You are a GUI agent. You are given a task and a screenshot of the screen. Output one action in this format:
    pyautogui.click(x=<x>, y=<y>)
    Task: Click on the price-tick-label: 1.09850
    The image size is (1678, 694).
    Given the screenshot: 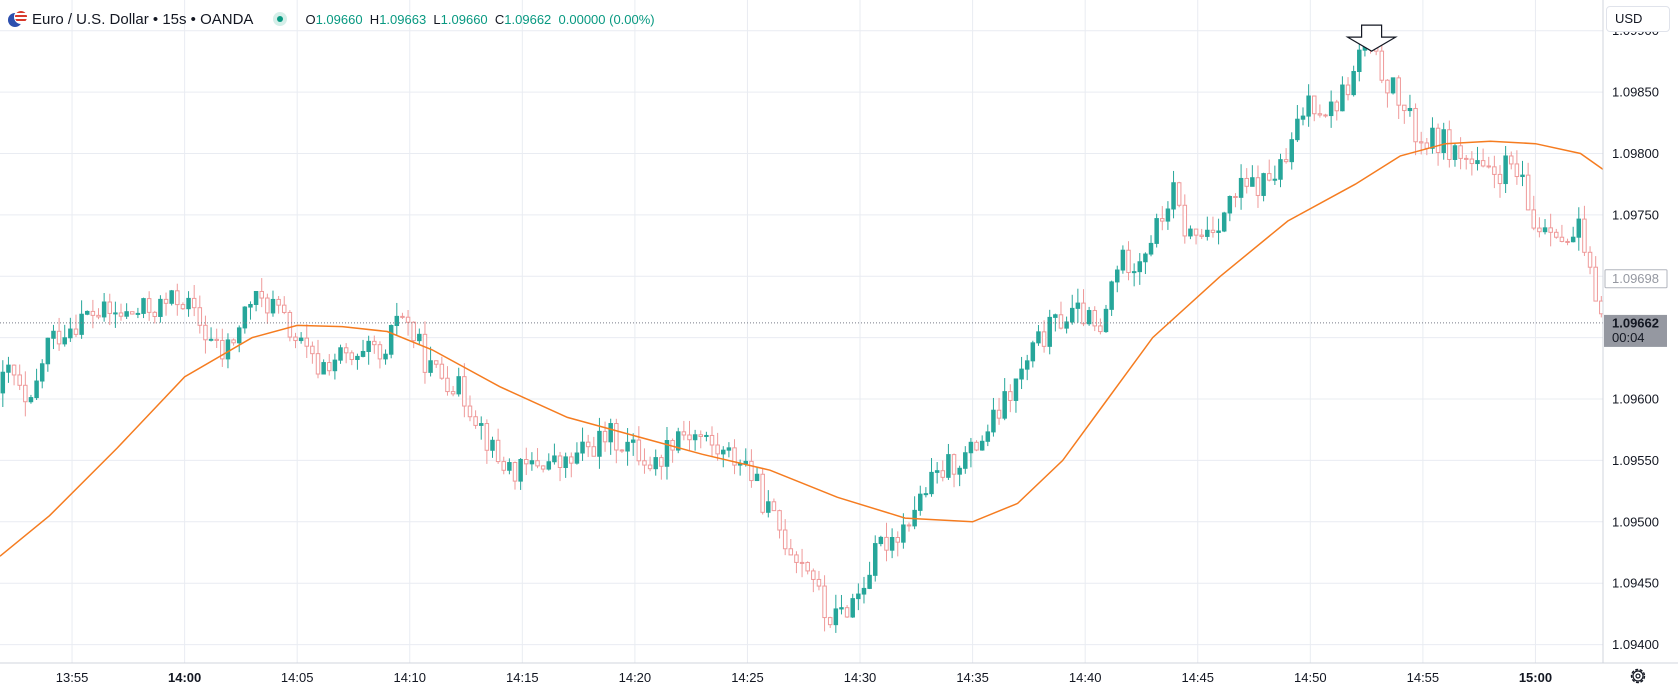 What is the action you would take?
    pyautogui.click(x=1635, y=92)
    